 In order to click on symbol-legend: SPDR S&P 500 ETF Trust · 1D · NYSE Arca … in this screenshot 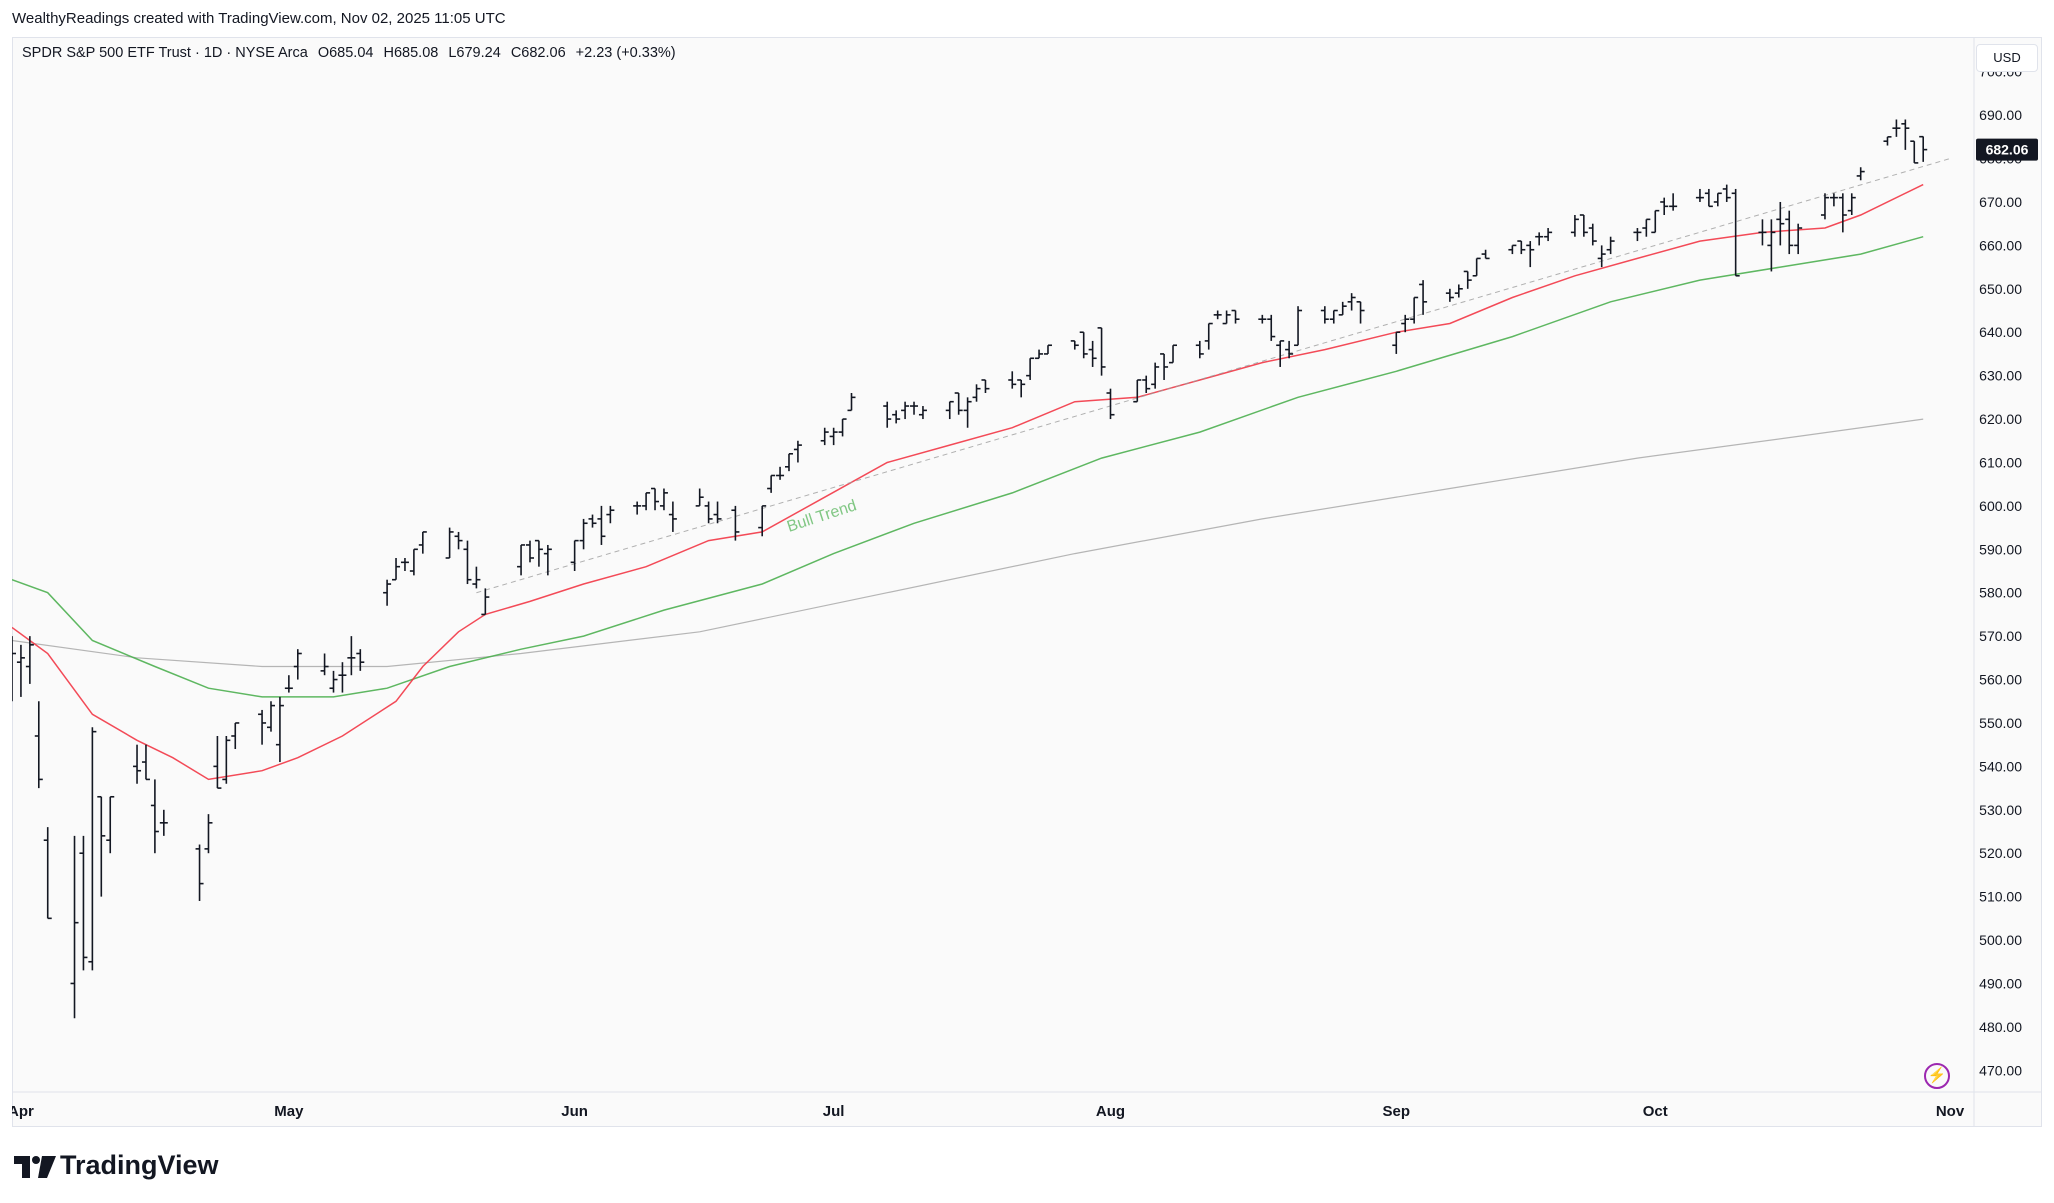, I will do `click(352, 53)`.